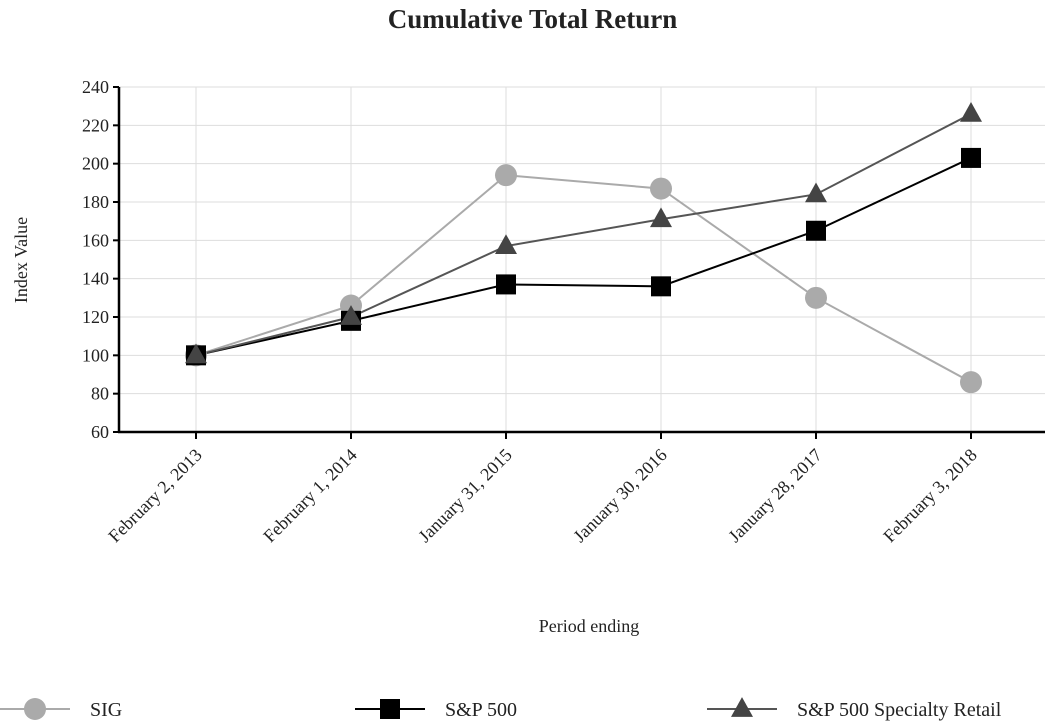 The height and width of the screenshot is (725, 1045). I want to click on y-tick-label: 220, so click(95, 125).